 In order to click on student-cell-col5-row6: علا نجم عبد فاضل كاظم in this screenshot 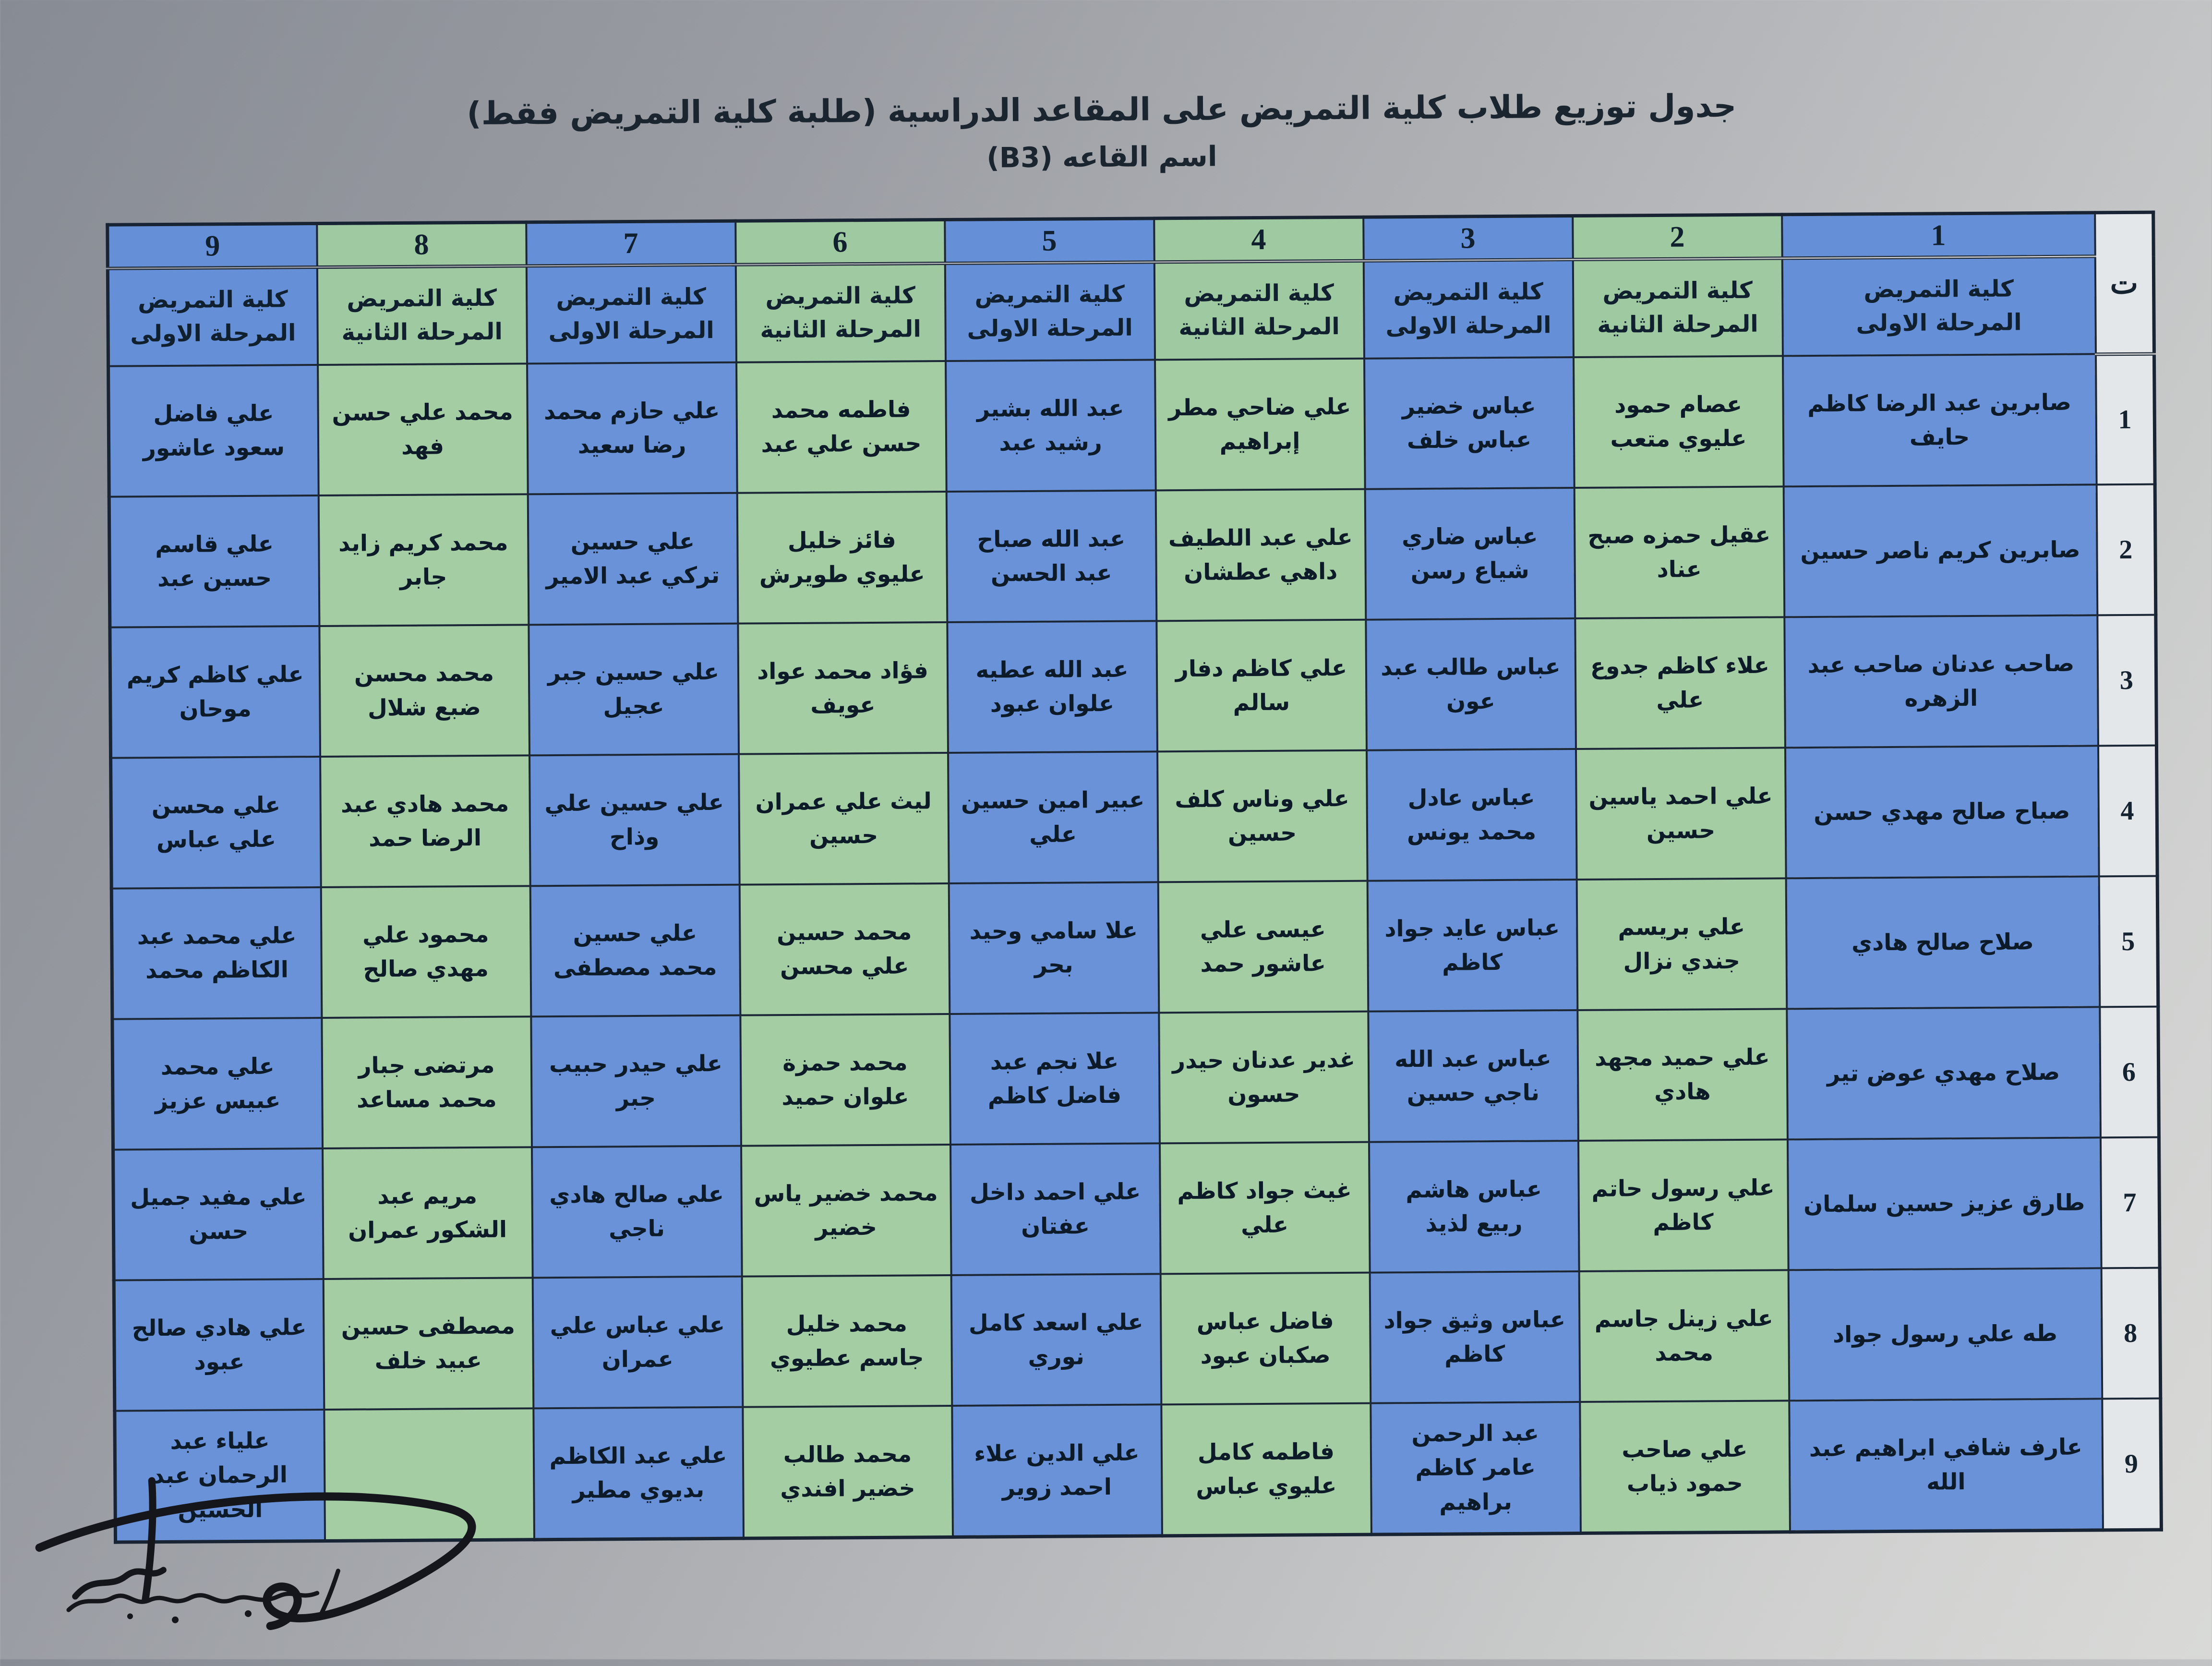, I will do `click(1054, 1079)`.